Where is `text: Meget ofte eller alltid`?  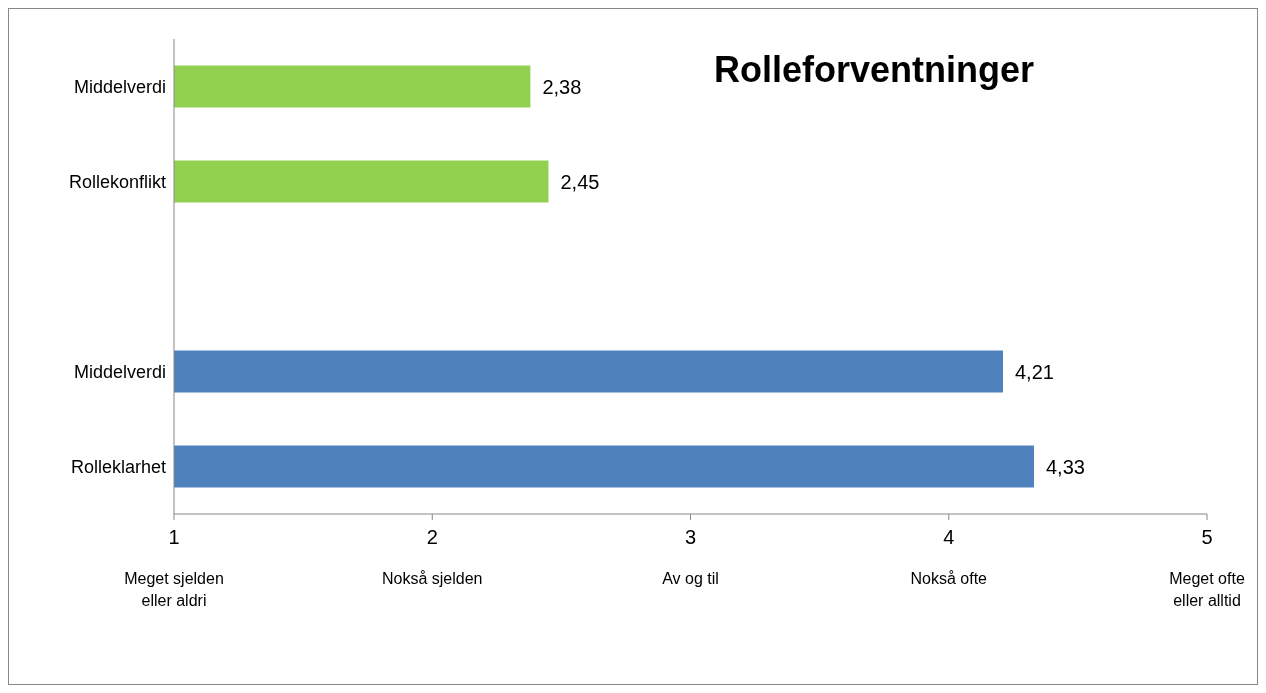 text: Meget ofte eller alltid is located at coordinates (1207, 589).